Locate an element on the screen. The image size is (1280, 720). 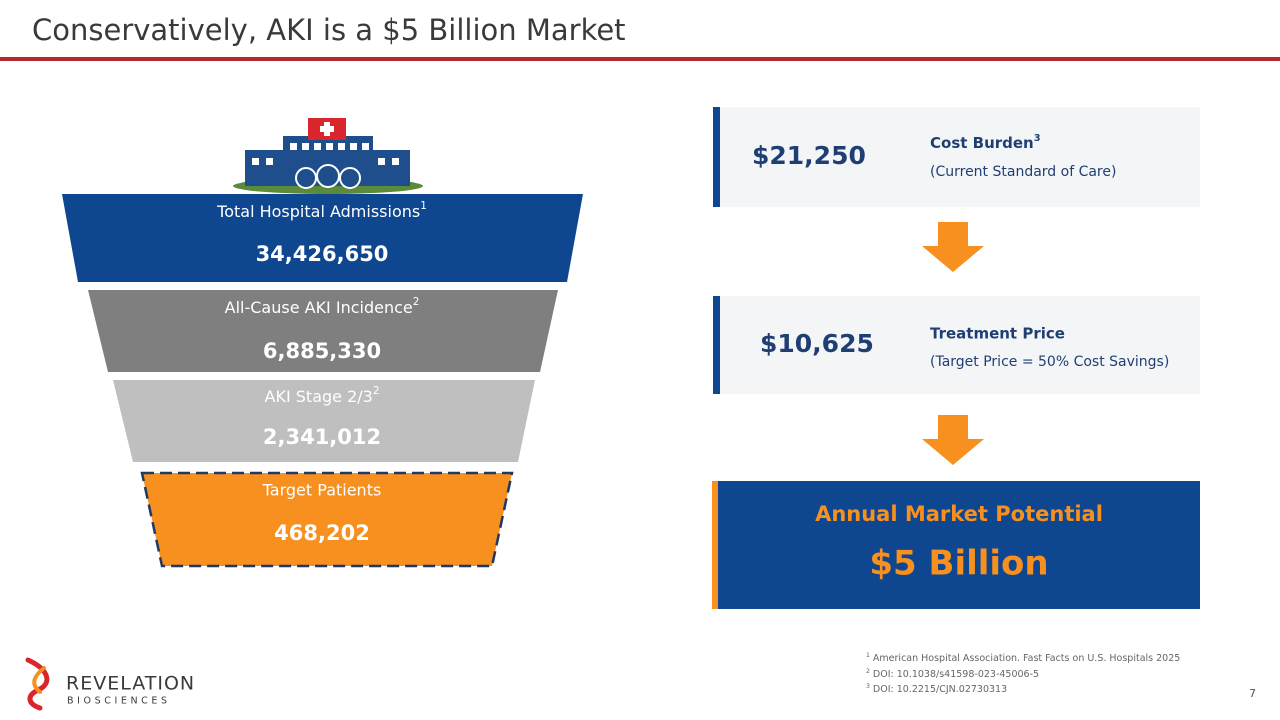
card-value: $10,625 is located at coordinates (817, 343).